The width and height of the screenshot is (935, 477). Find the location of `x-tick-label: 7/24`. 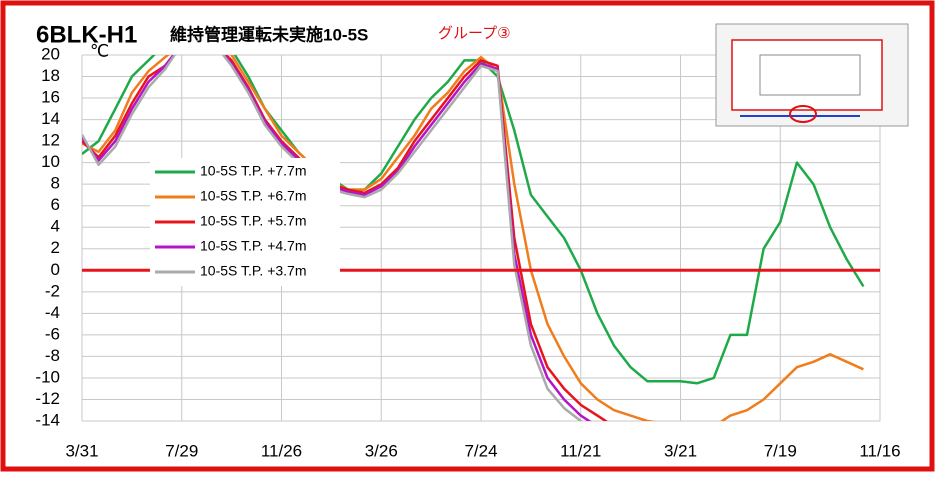

x-tick-label: 7/24 is located at coordinates (480, 450).